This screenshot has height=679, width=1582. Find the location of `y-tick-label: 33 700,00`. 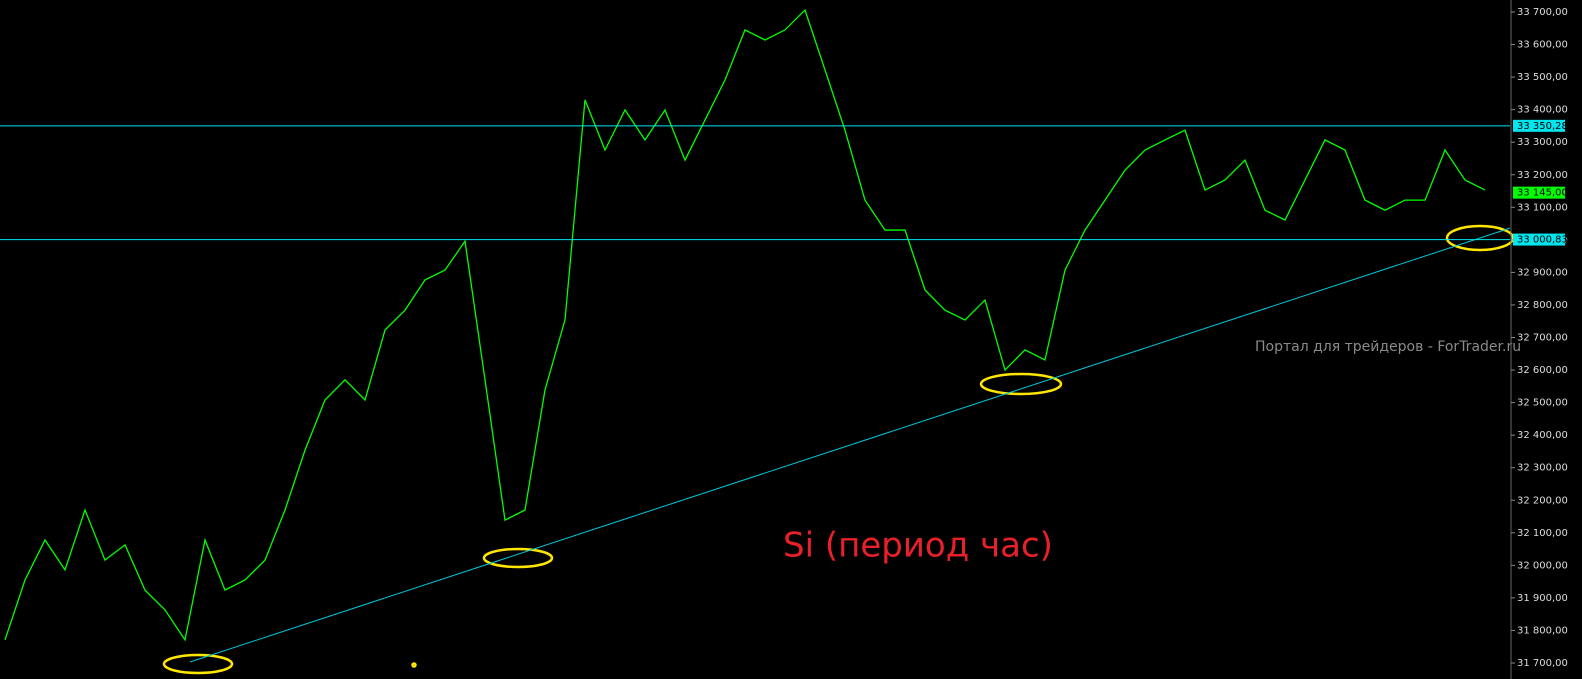

y-tick-label: 33 700,00 is located at coordinates (1542, 12).